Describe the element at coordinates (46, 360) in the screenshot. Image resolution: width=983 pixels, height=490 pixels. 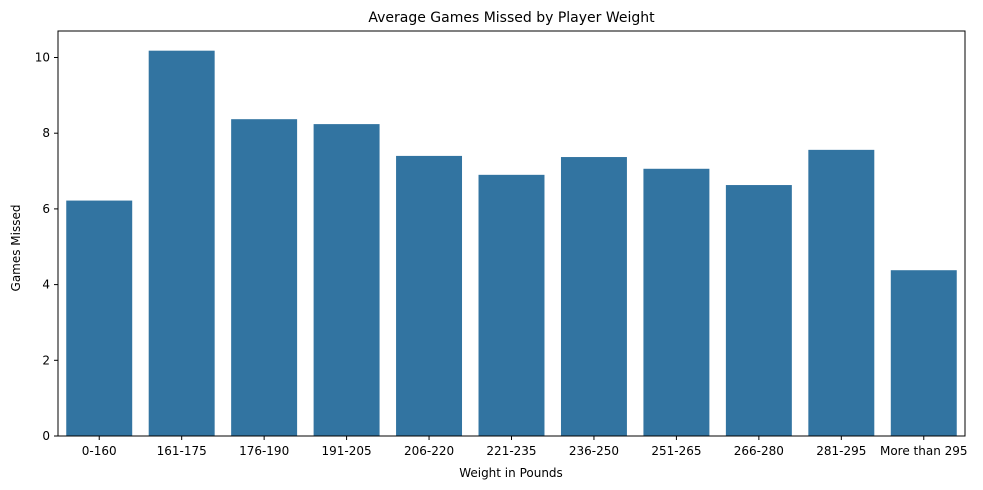
I see `y-tick-label: 2` at that location.